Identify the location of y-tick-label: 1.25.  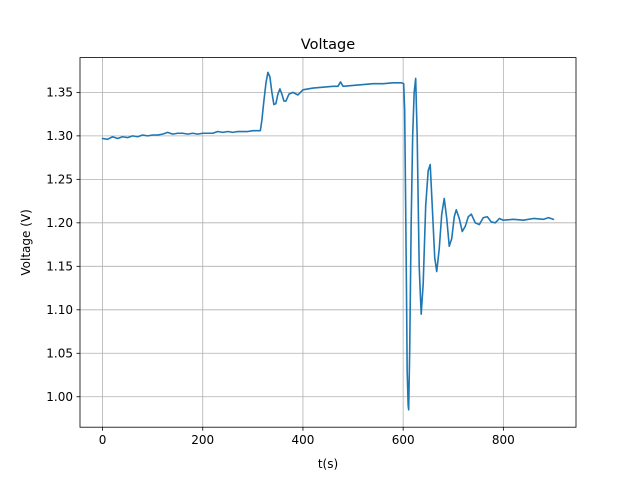
(59, 180).